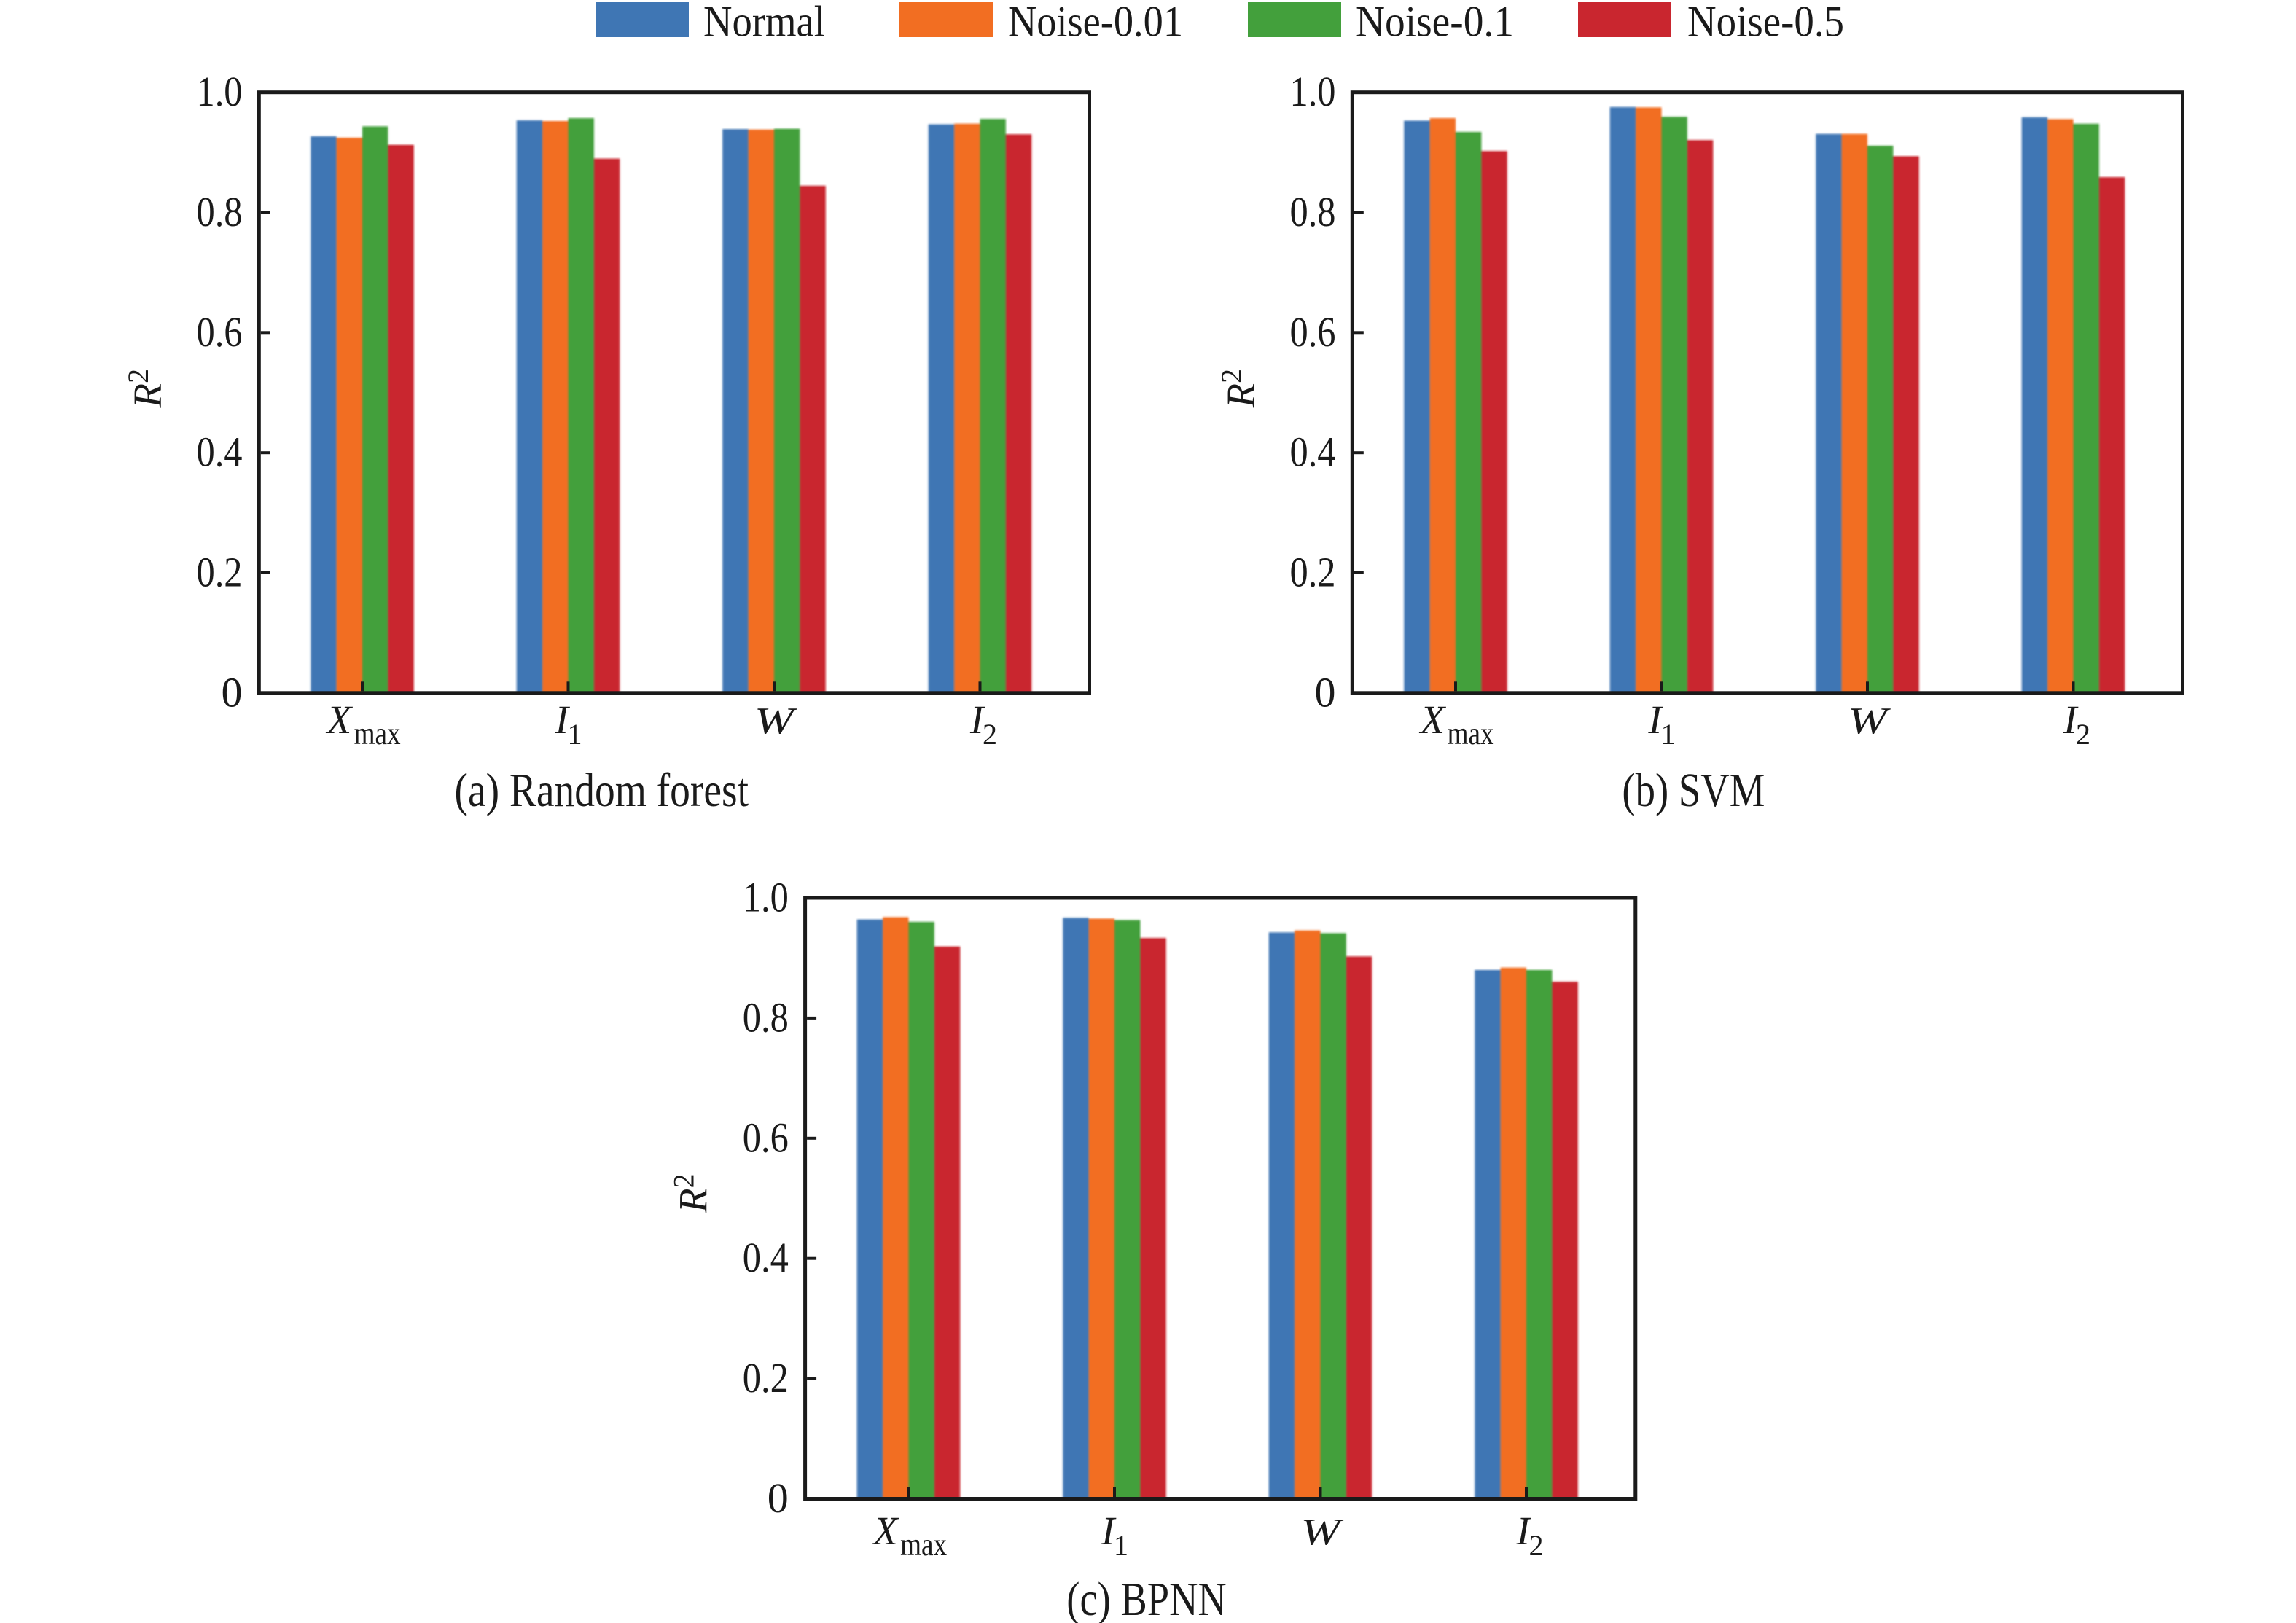 This screenshot has width=2296, height=1623. I want to click on svg-text: (c) BPNN, so click(1147, 1598).